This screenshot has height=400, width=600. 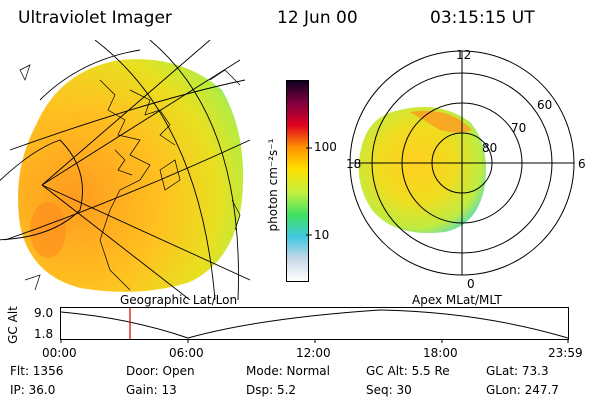 I want to click on time-label: 03:15:15 UT, so click(x=482, y=18).